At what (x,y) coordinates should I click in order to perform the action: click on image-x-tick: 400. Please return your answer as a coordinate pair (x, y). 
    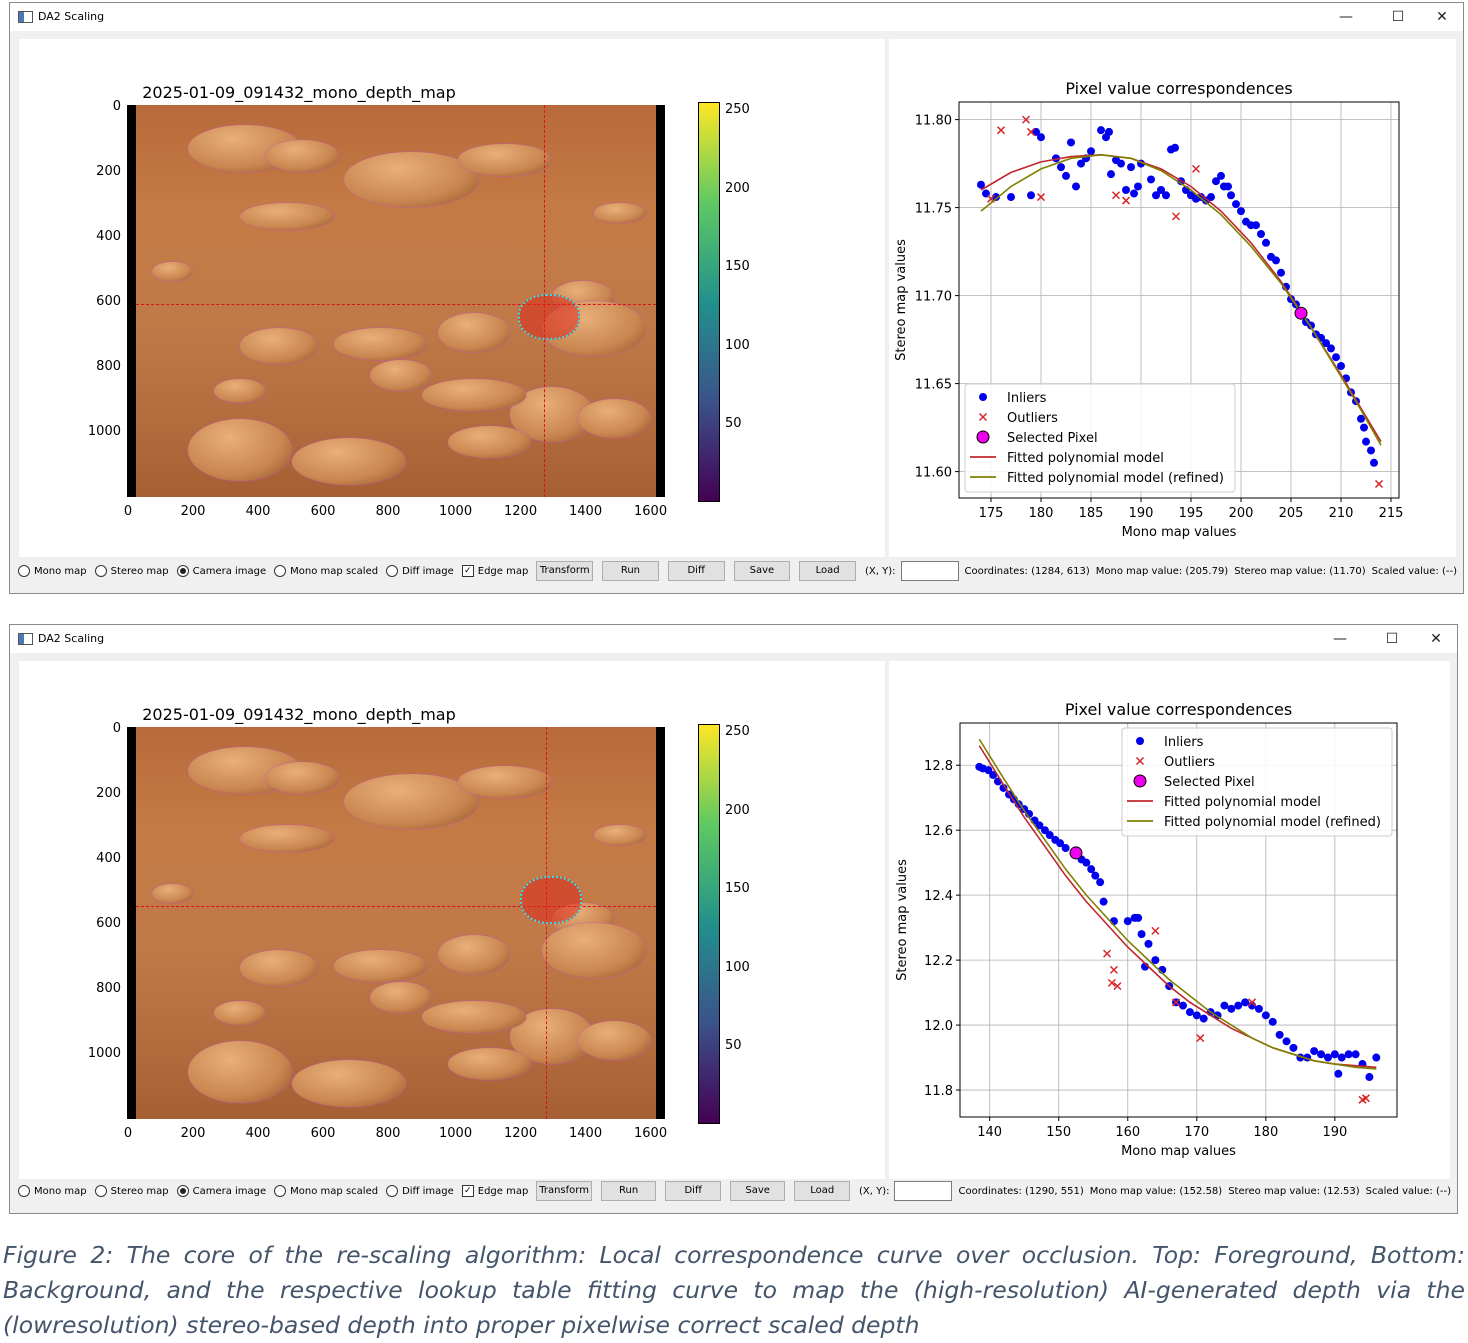
    Looking at the image, I should click on (258, 1133).